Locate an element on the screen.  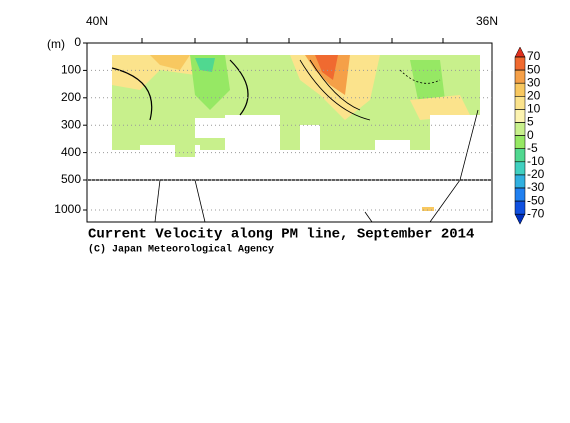
colorbar-label: 10 is located at coordinates (534, 109).